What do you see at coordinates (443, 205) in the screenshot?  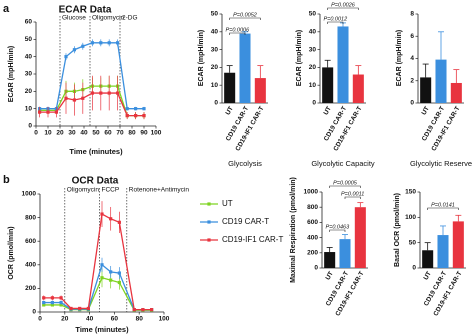 I see `p-value: P=0.0141` at bounding box center [443, 205].